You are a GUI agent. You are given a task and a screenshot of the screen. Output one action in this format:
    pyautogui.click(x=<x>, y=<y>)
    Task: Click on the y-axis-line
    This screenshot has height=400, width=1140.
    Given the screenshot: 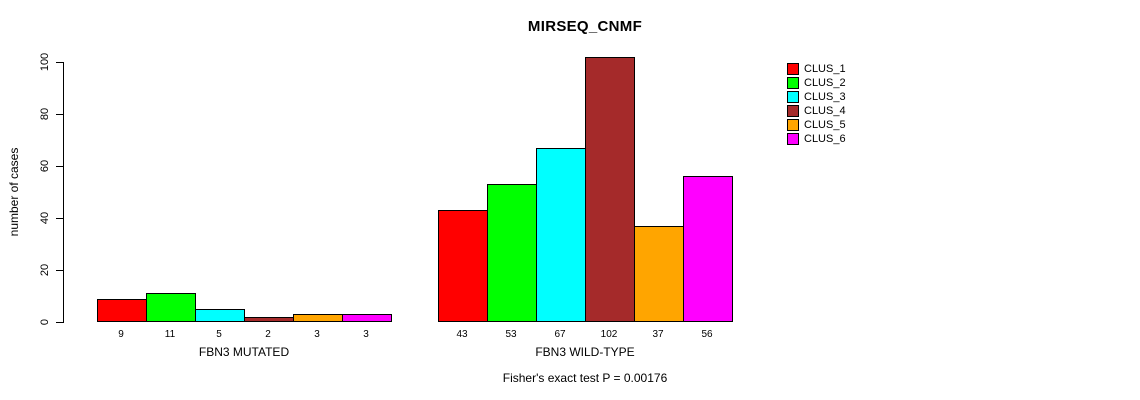 What is the action you would take?
    pyautogui.click(x=63, y=192)
    